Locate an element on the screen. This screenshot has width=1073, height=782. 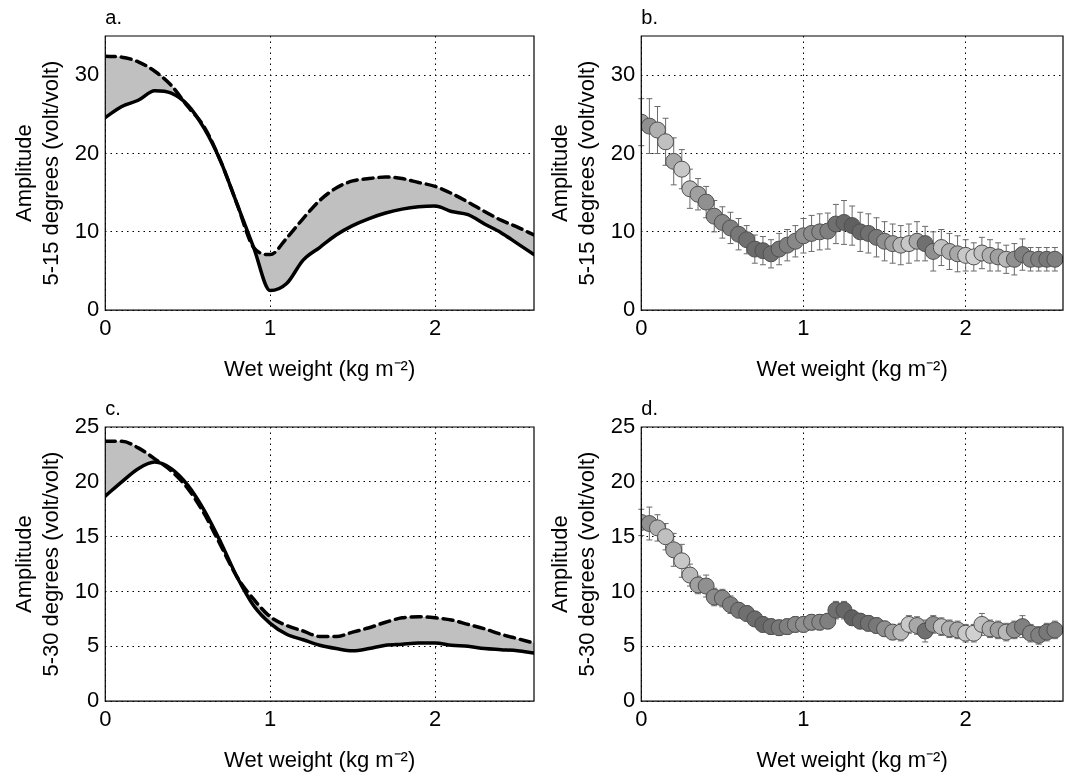
chart-title: a. is located at coordinates (113, 16).